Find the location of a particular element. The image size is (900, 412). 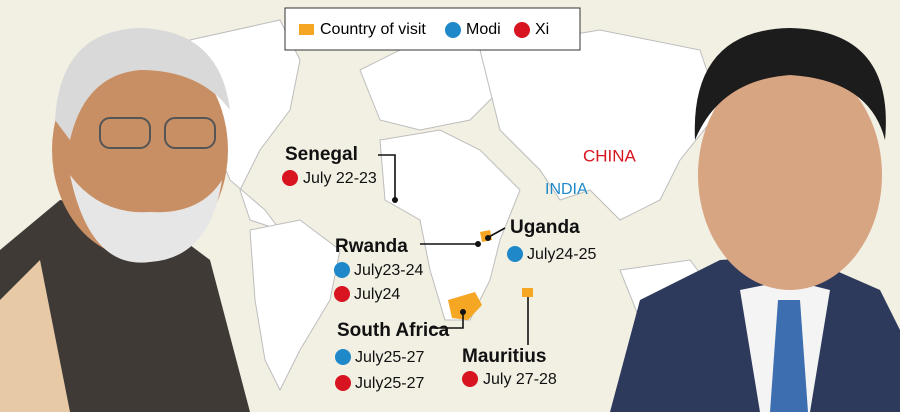

visit-date: July 22-23 is located at coordinates (340, 178).